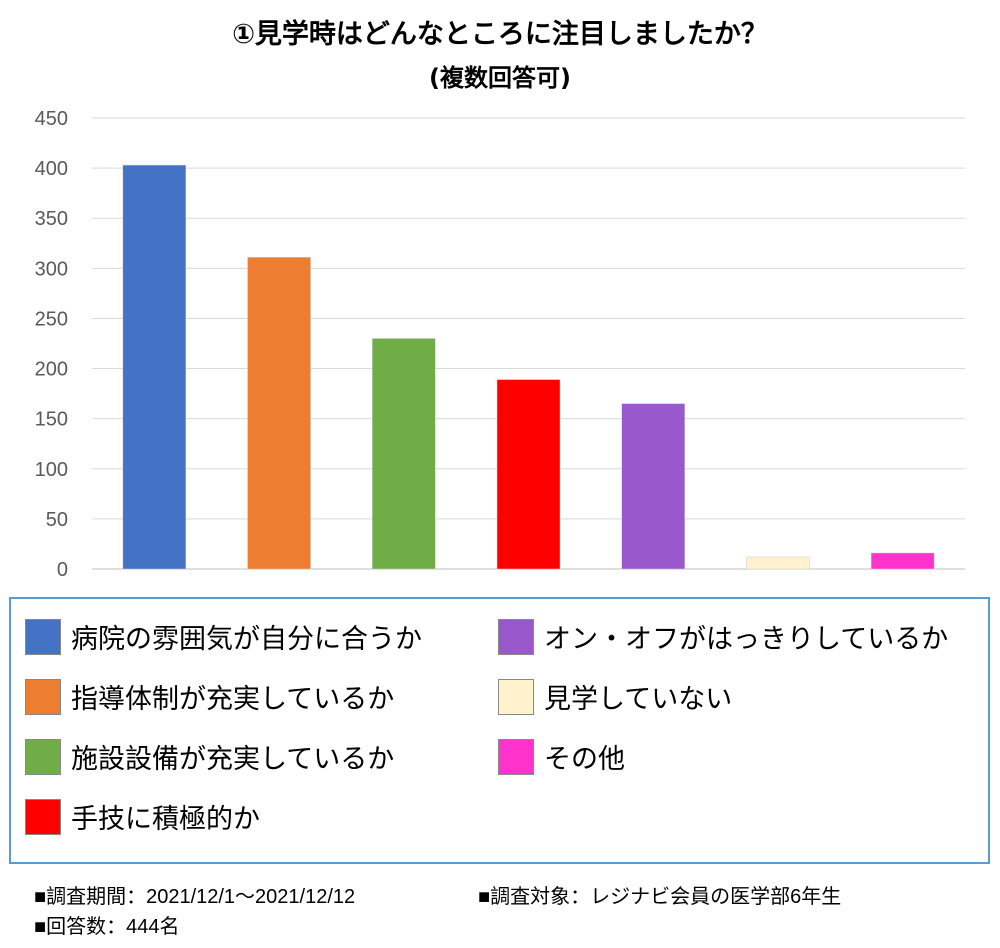 The image size is (1000, 948). What do you see at coordinates (638, 699) in the screenshot?
I see `legend-label: 見学していない` at bounding box center [638, 699].